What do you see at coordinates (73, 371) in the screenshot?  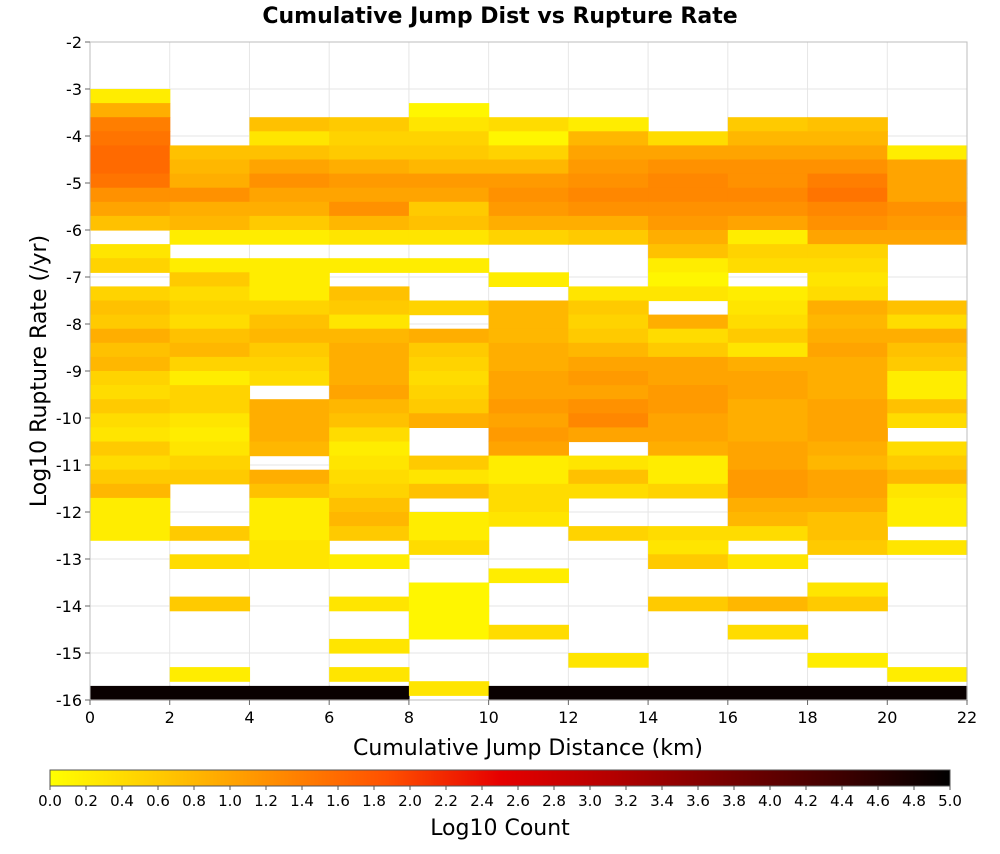 I see `y-axis-ticks: -2 -3 -4 -5 -6 -7 -8 -9 -10 -11 -12 -13 -14 -15 -16` at bounding box center [73, 371].